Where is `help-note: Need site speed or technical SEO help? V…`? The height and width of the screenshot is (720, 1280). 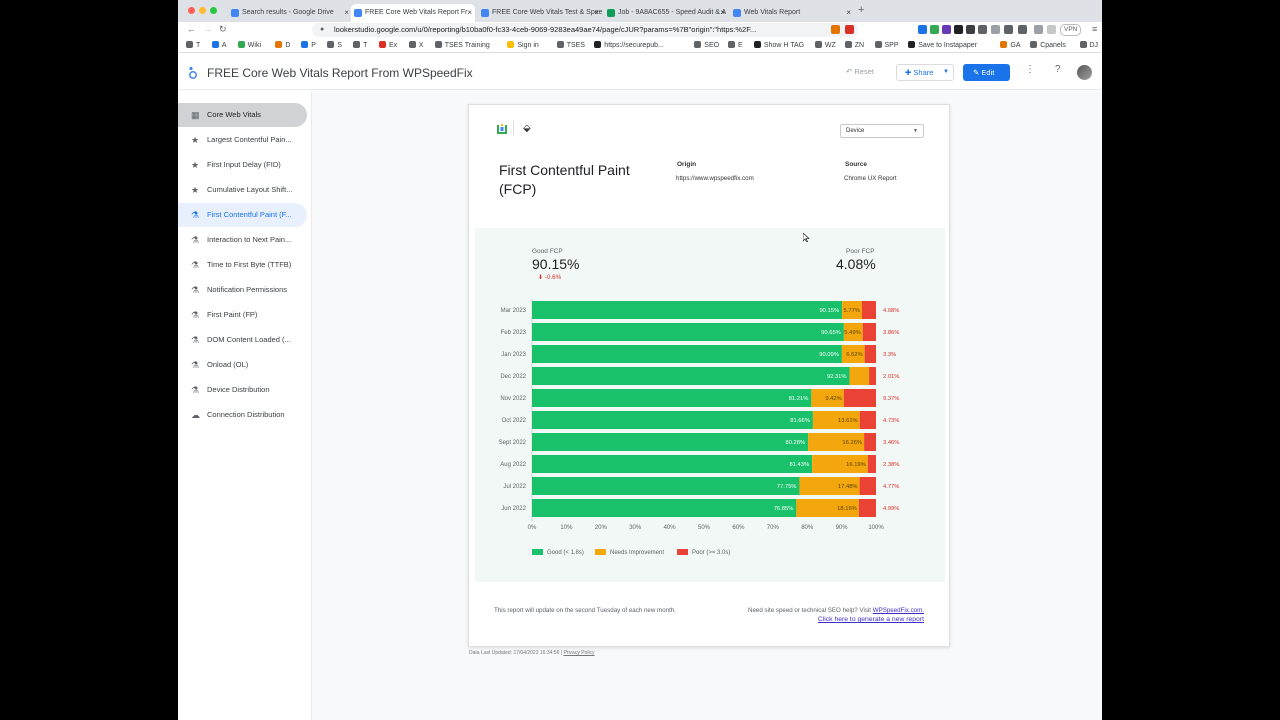 help-note: Need site speed or technical SEO help? V… is located at coordinates (836, 610).